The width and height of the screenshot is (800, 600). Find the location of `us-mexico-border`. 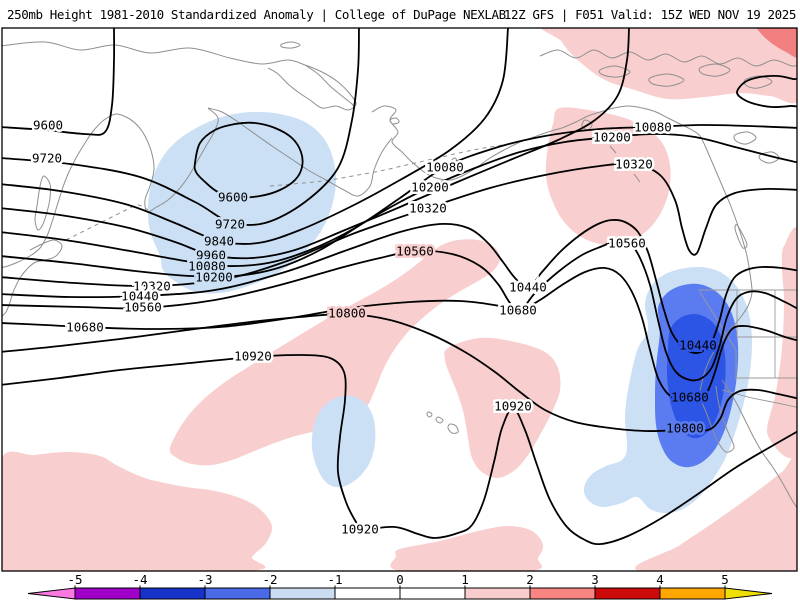

us-mexico-border is located at coordinates (759, 398).